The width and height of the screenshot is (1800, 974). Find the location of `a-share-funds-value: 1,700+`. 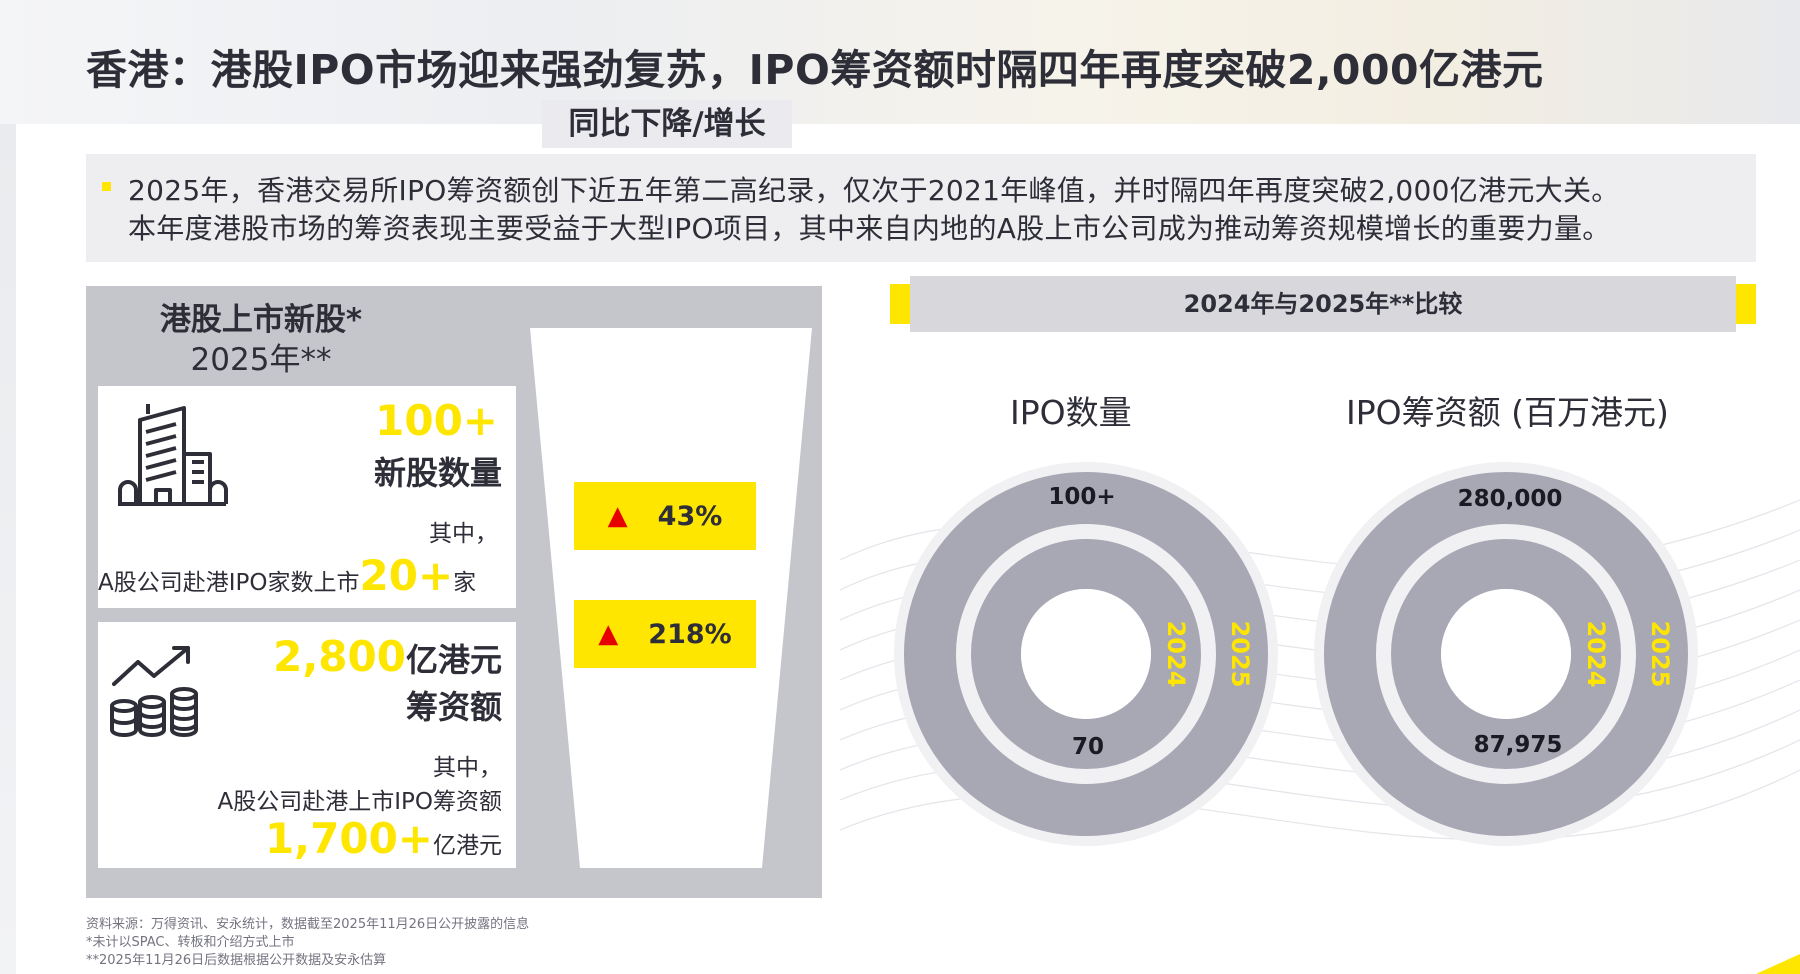

a-share-funds-value: 1,700+ is located at coordinates (348, 838).